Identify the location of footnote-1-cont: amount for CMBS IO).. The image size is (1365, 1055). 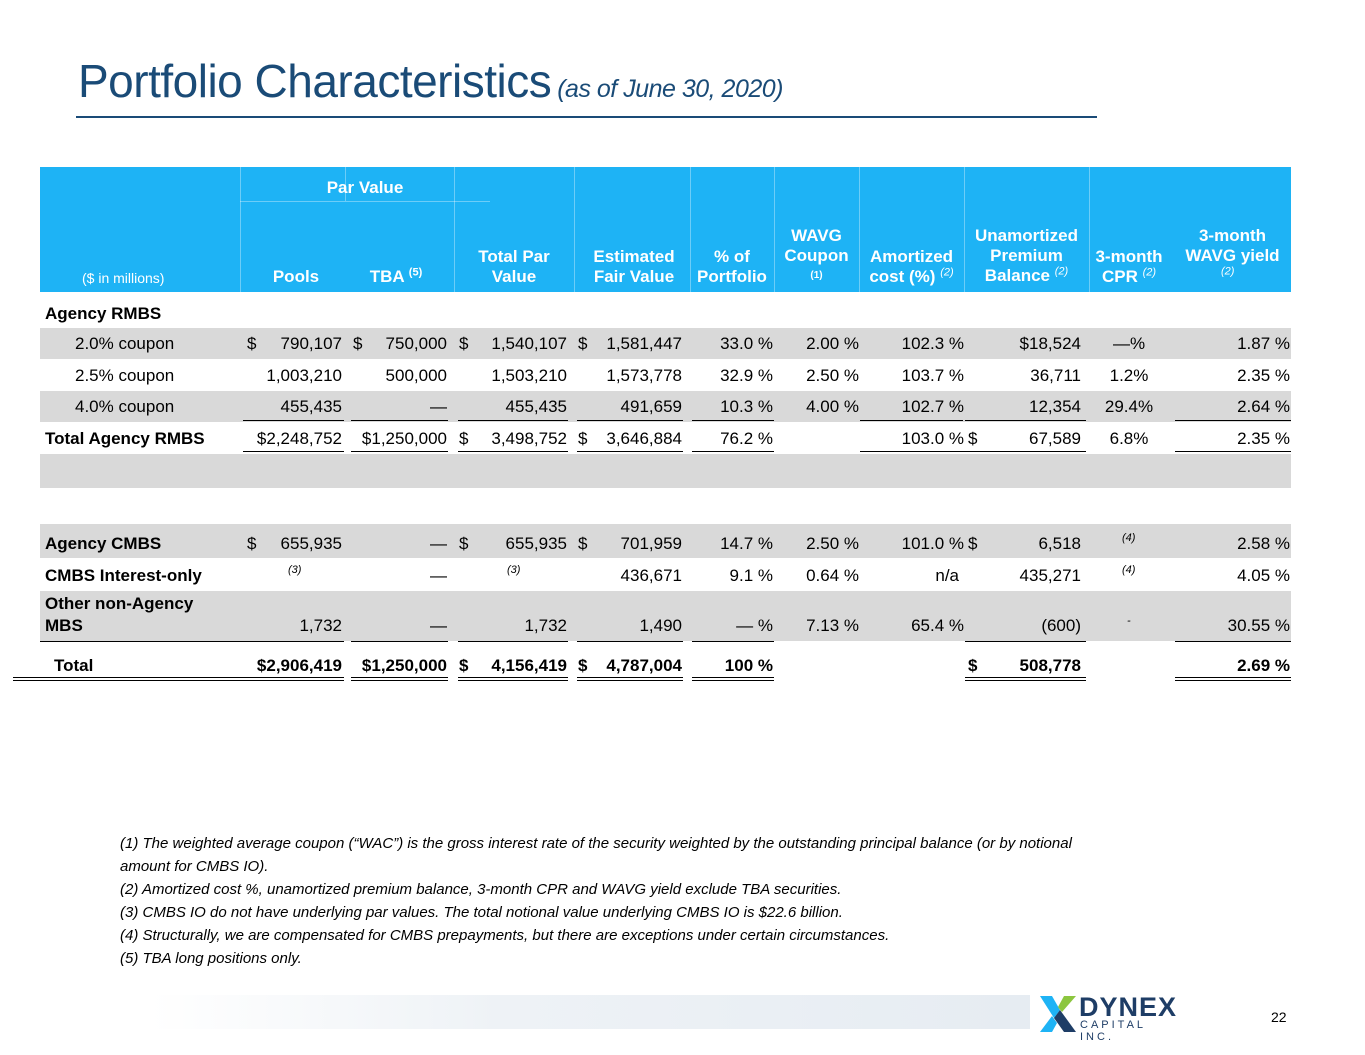
(194, 866).